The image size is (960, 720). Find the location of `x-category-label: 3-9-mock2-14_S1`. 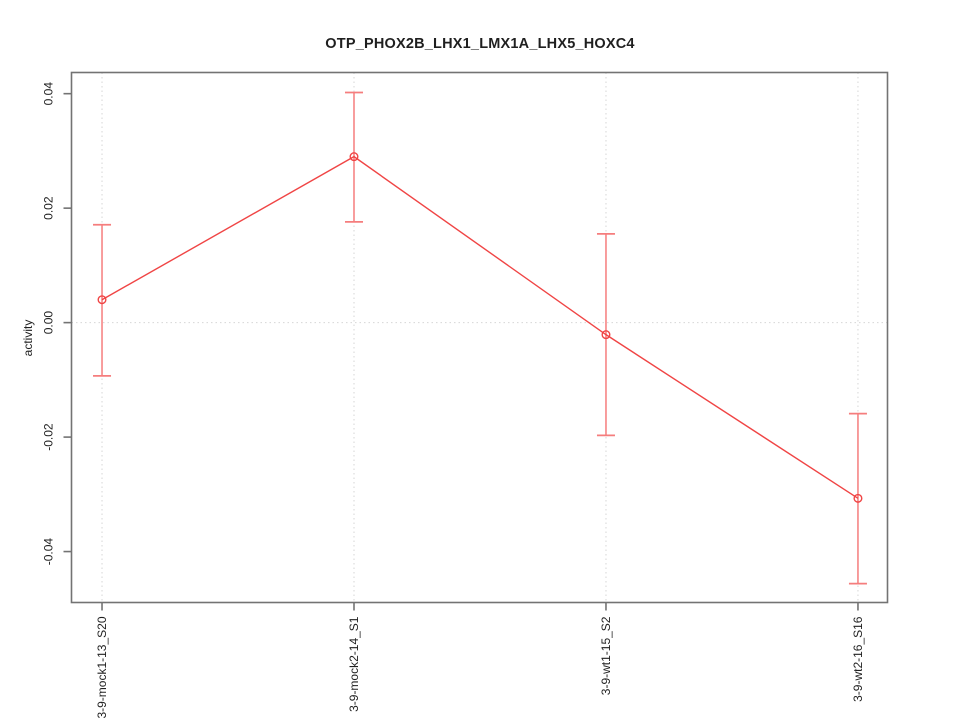

x-category-label: 3-9-mock2-14_S1 is located at coordinates (354, 664).